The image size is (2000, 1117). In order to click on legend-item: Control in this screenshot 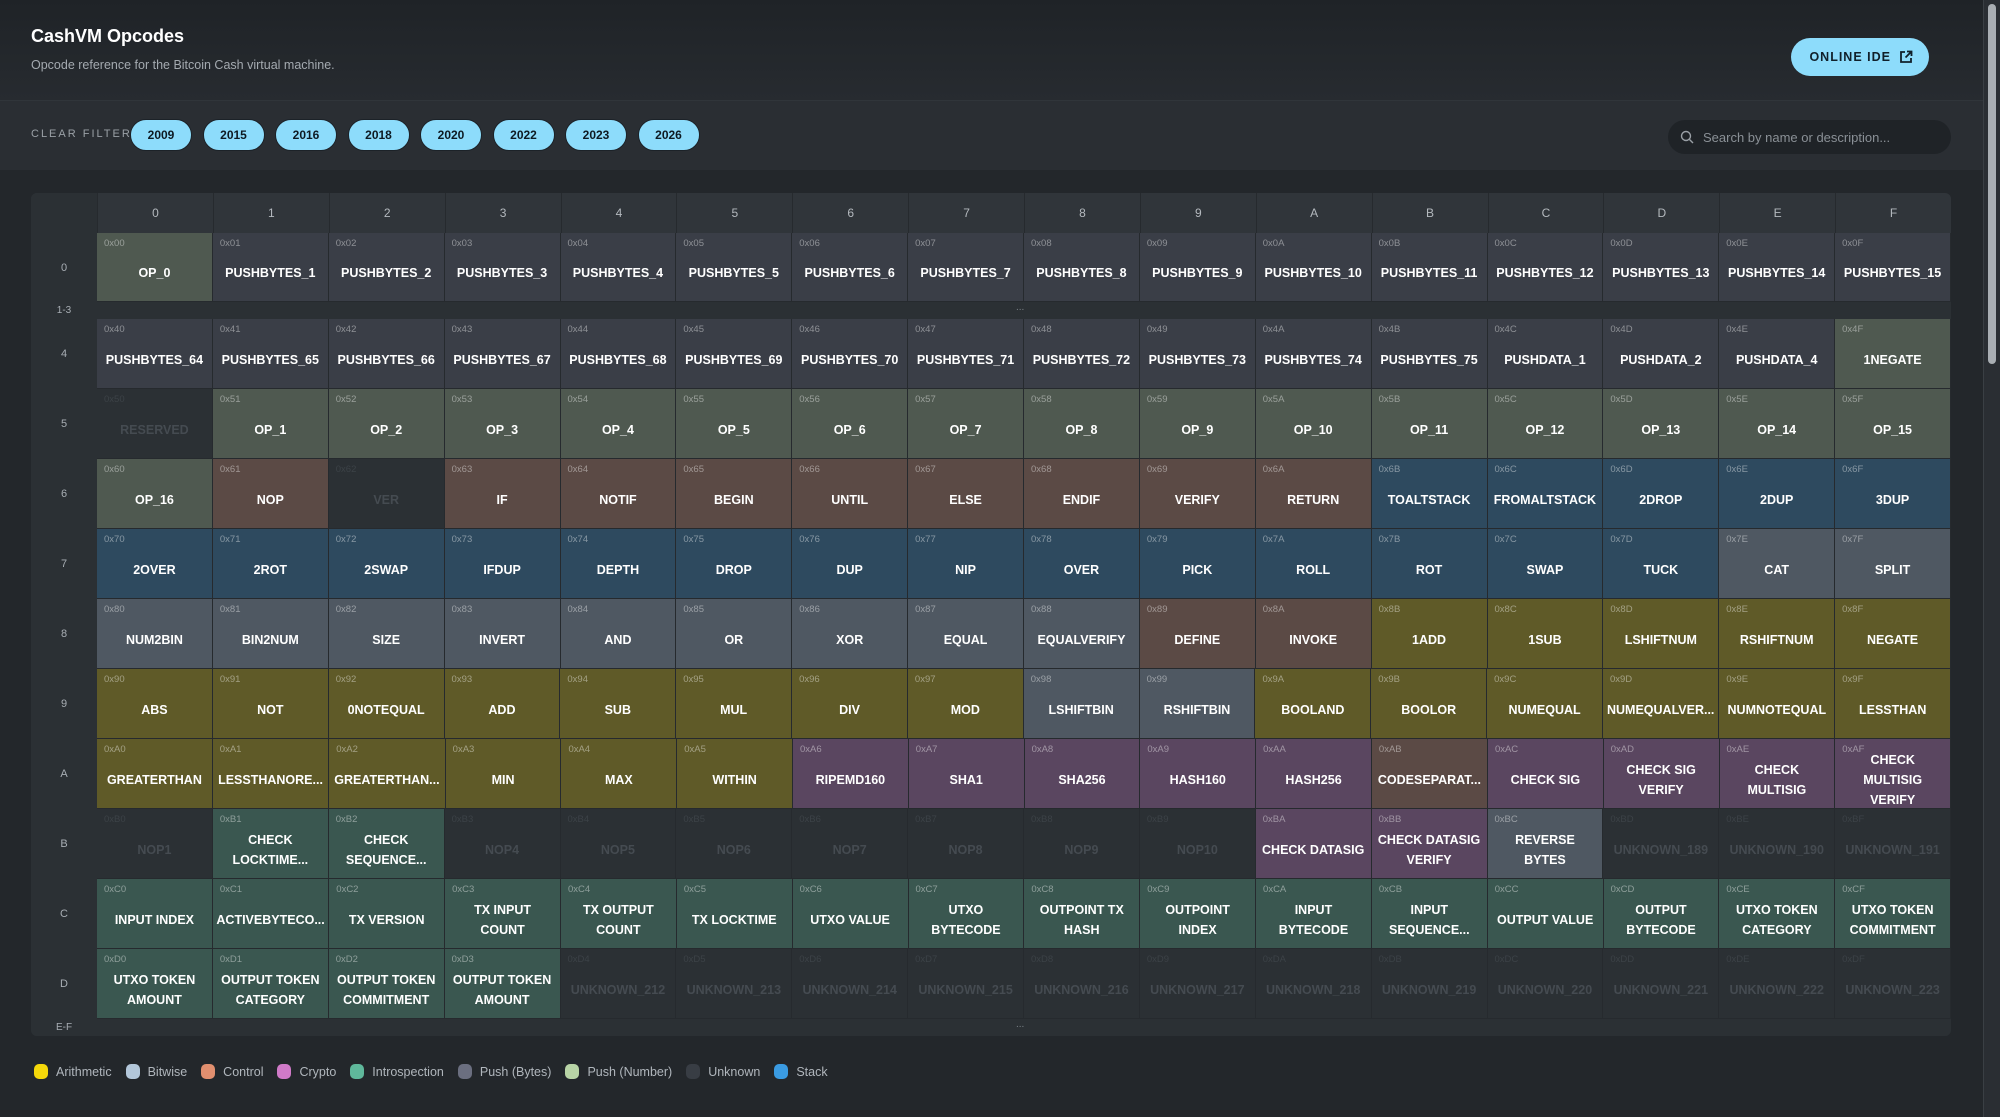, I will do `click(232, 1071)`.